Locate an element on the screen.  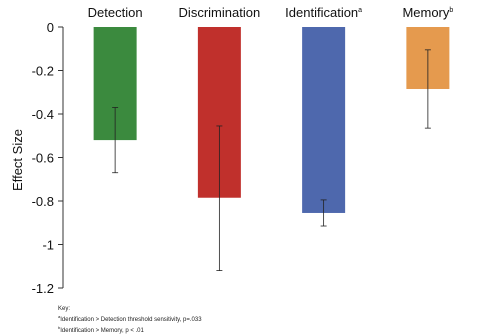
y-axis: 0 -0.2 -0.4 -0.6 -0.8 -1 -1.2 is located at coordinates (48, 158).